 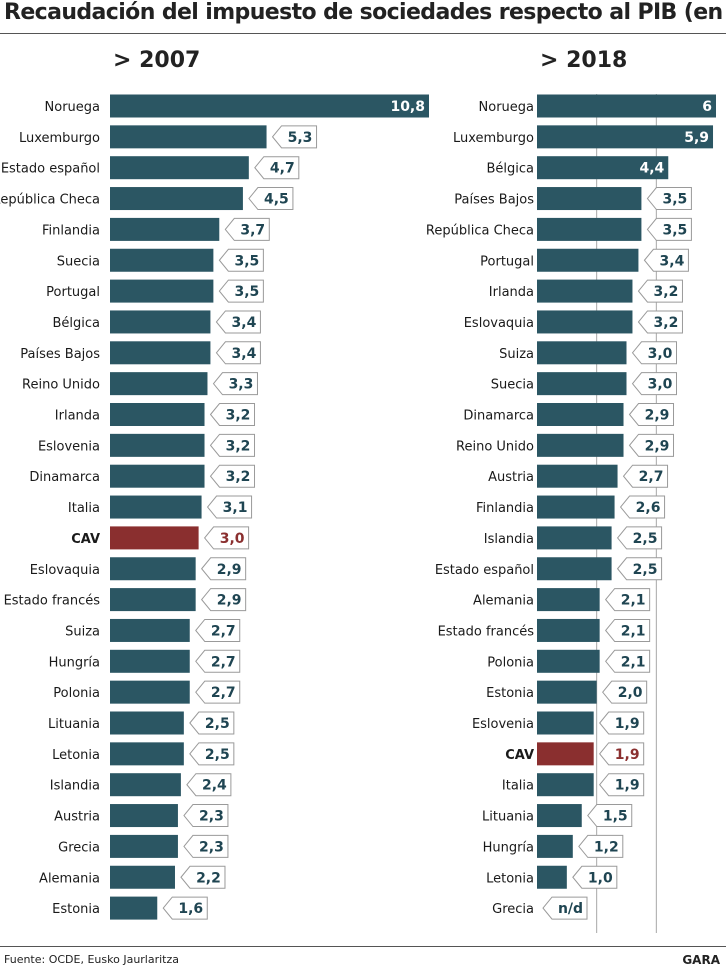 I want to click on value-callout-2018-irlanda, so click(x=660, y=291).